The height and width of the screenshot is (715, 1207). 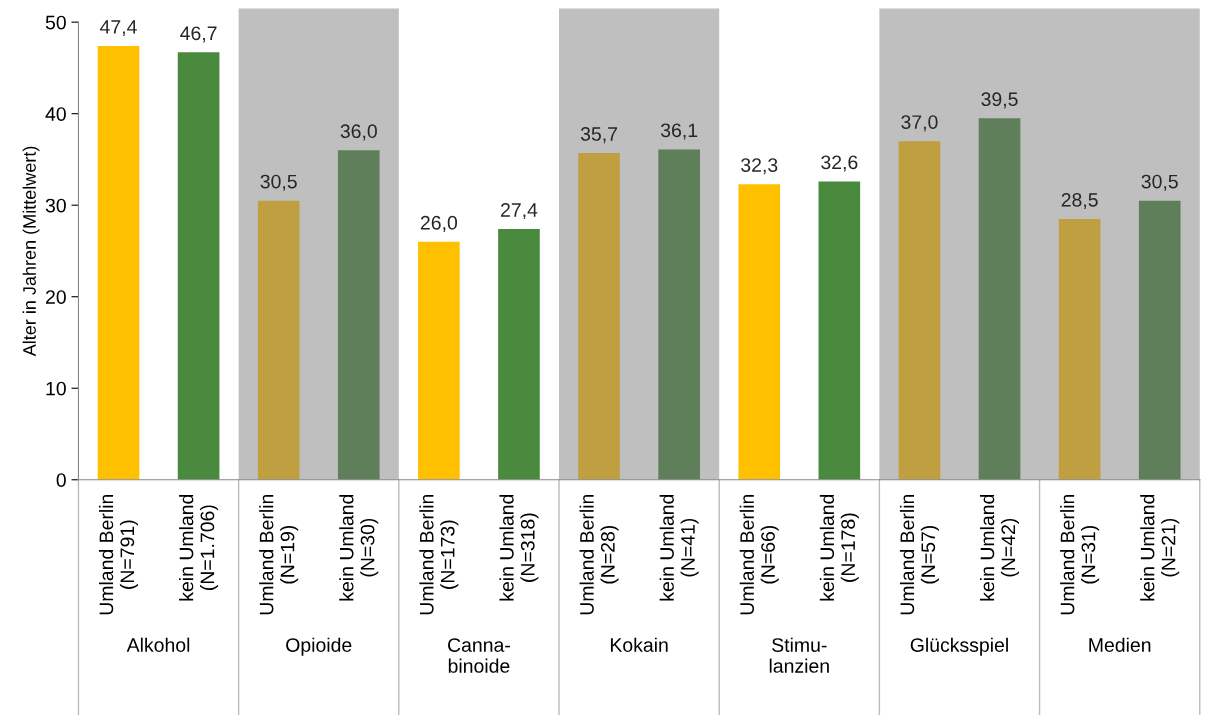 I want to click on x-tick-label: Umland Berlin (N=31), so click(x=1080, y=554).